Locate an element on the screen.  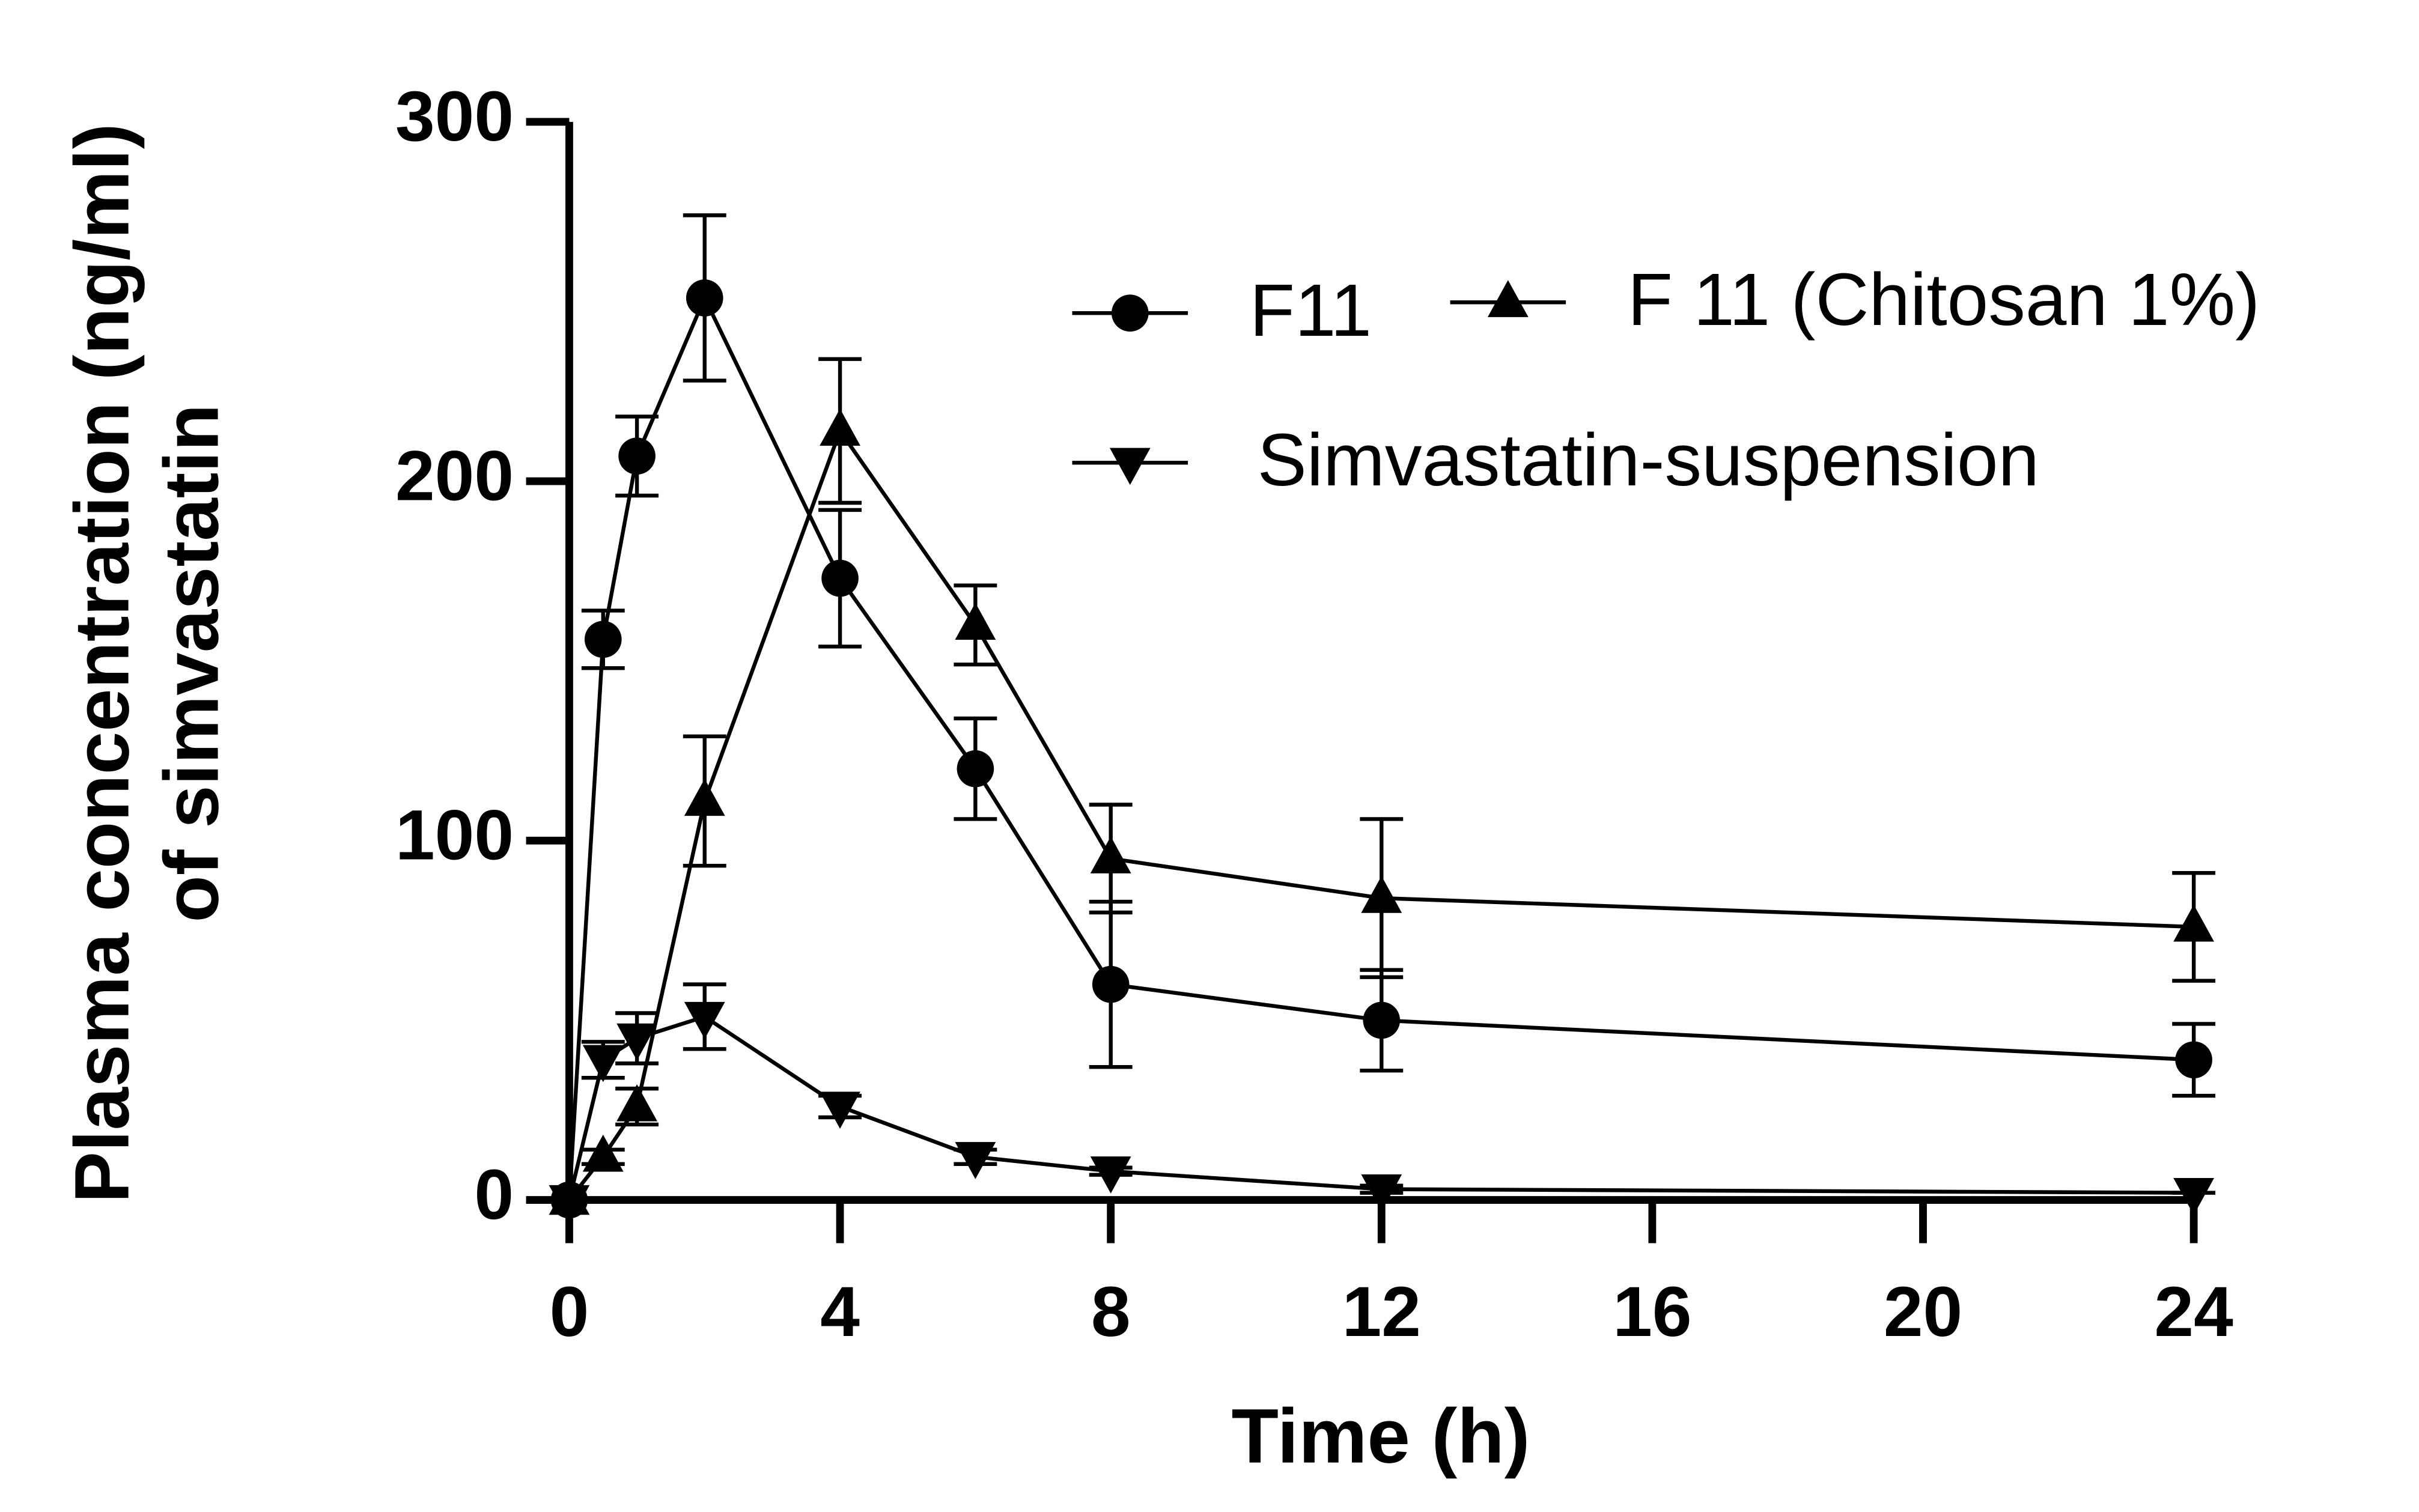
legend-label: F11 is located at coordinates (1311, 310).